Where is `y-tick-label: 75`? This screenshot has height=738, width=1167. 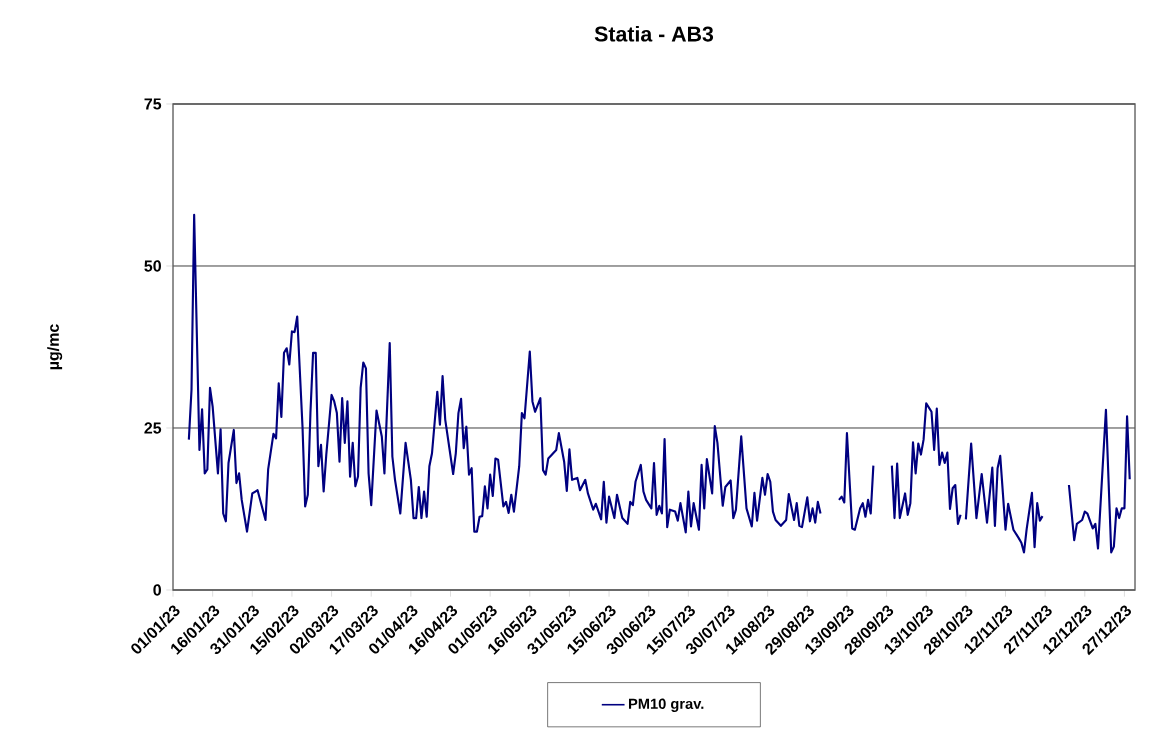
y-tick-label: 75 is located at coordinates (153, 104).